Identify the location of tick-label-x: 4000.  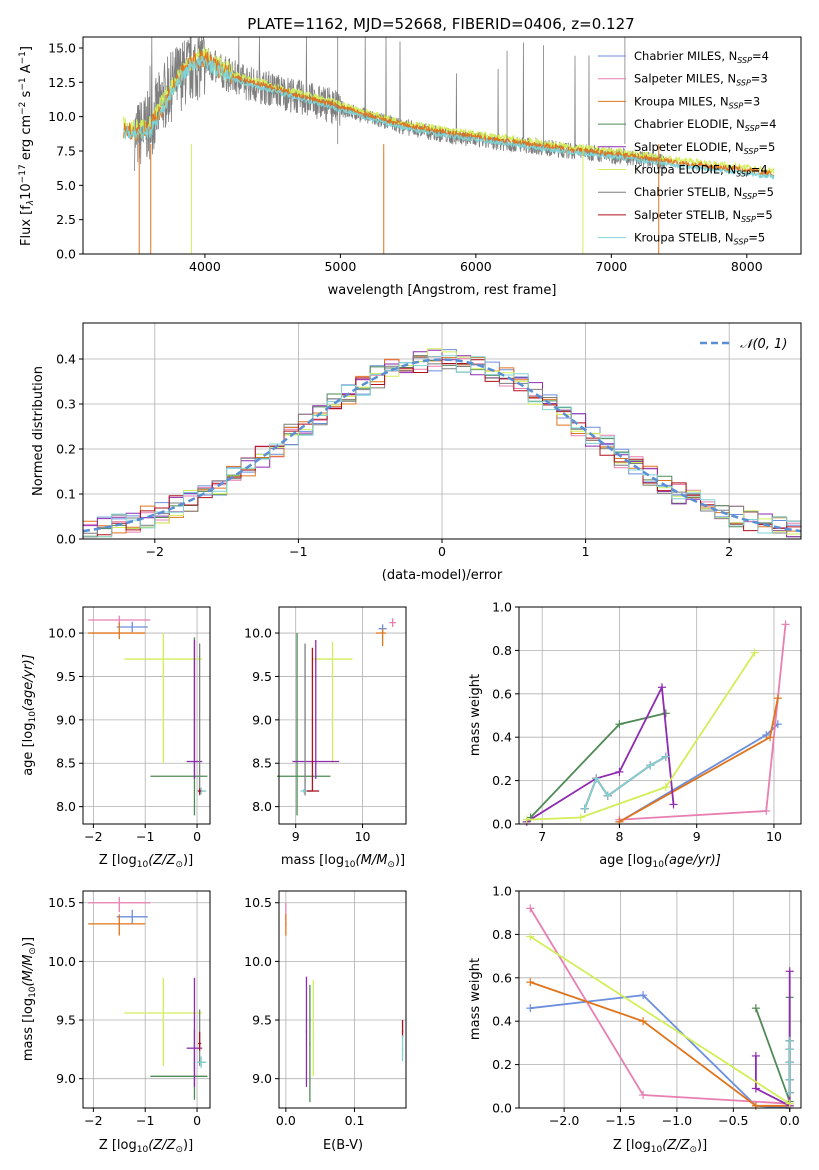
(205, 266).